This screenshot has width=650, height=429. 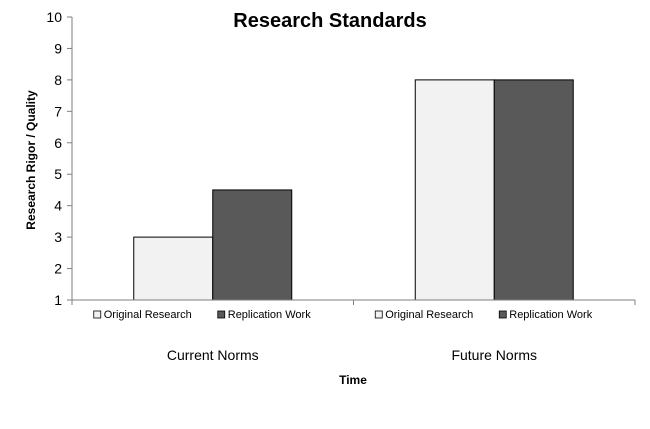 I want to click on y-tick-label: 10, so click(x=54, y=17).